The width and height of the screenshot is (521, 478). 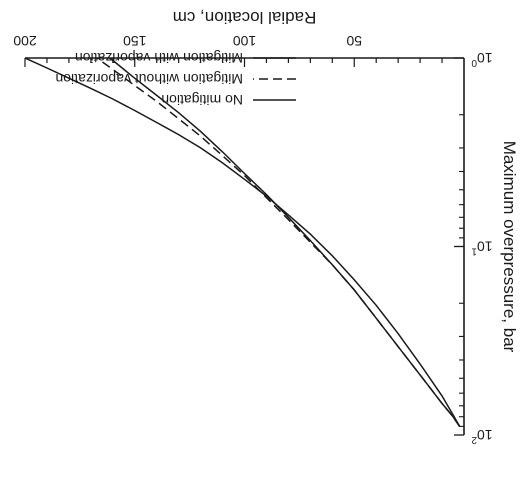 I want to click on y-tick-label: 10⁰, so click(x=482, y=59).